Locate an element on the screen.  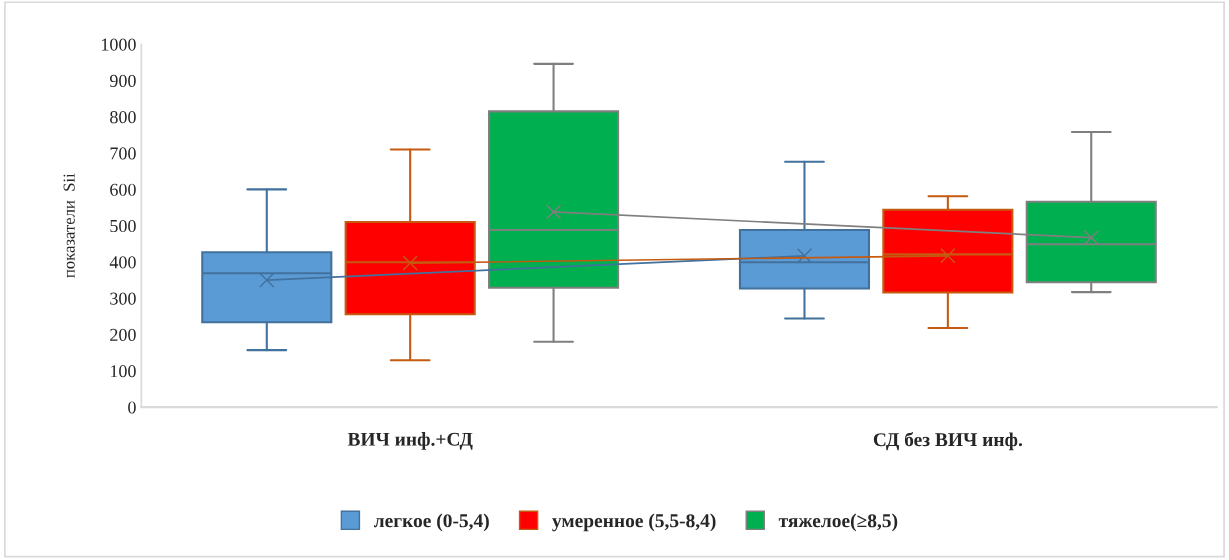
y-tick-label: 500 is located at coordinates (123, 226).